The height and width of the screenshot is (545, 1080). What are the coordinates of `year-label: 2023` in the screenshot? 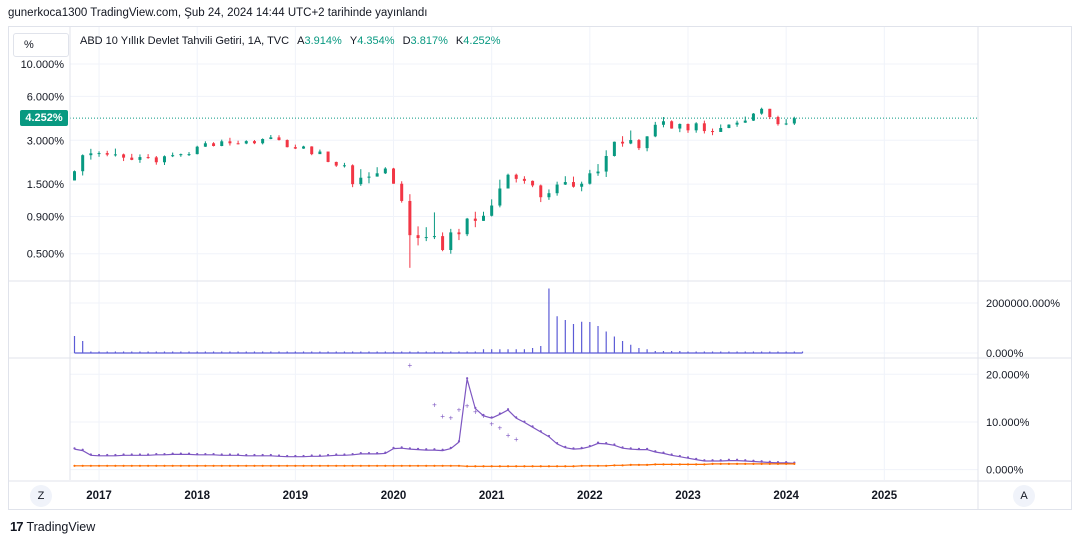 It's located at (688, 496).